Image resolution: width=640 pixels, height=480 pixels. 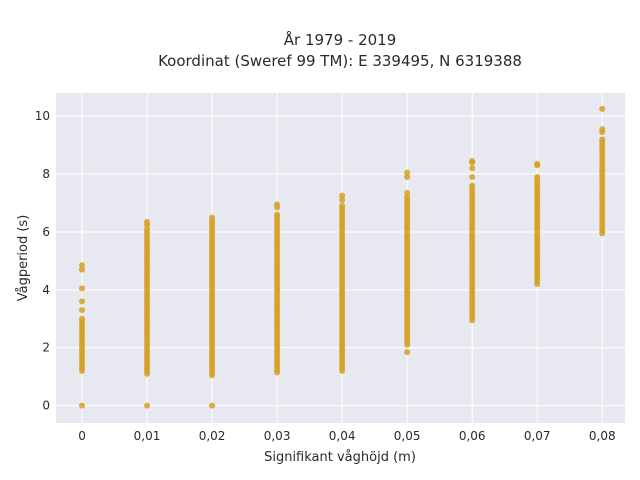 I want to click on x-tick-label: 0,01, so click(x=147, y=436).